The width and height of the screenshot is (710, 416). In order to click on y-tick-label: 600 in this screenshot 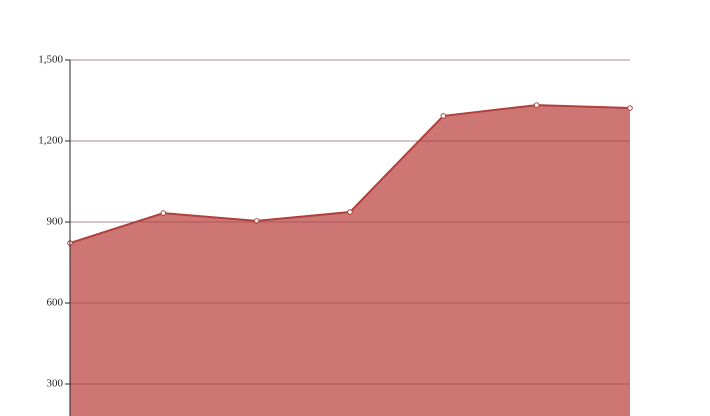, I will do `click(55, 303)`.